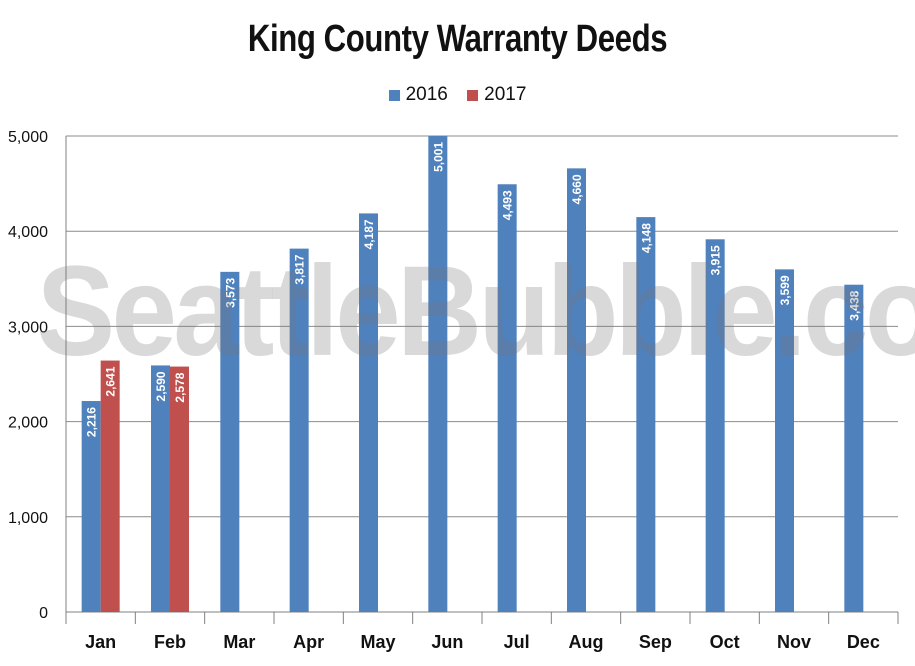 Image resolution: width=915 pixels, height=666 pixels. I want to click on legend-label-2016: 2016, so click(426, 94).